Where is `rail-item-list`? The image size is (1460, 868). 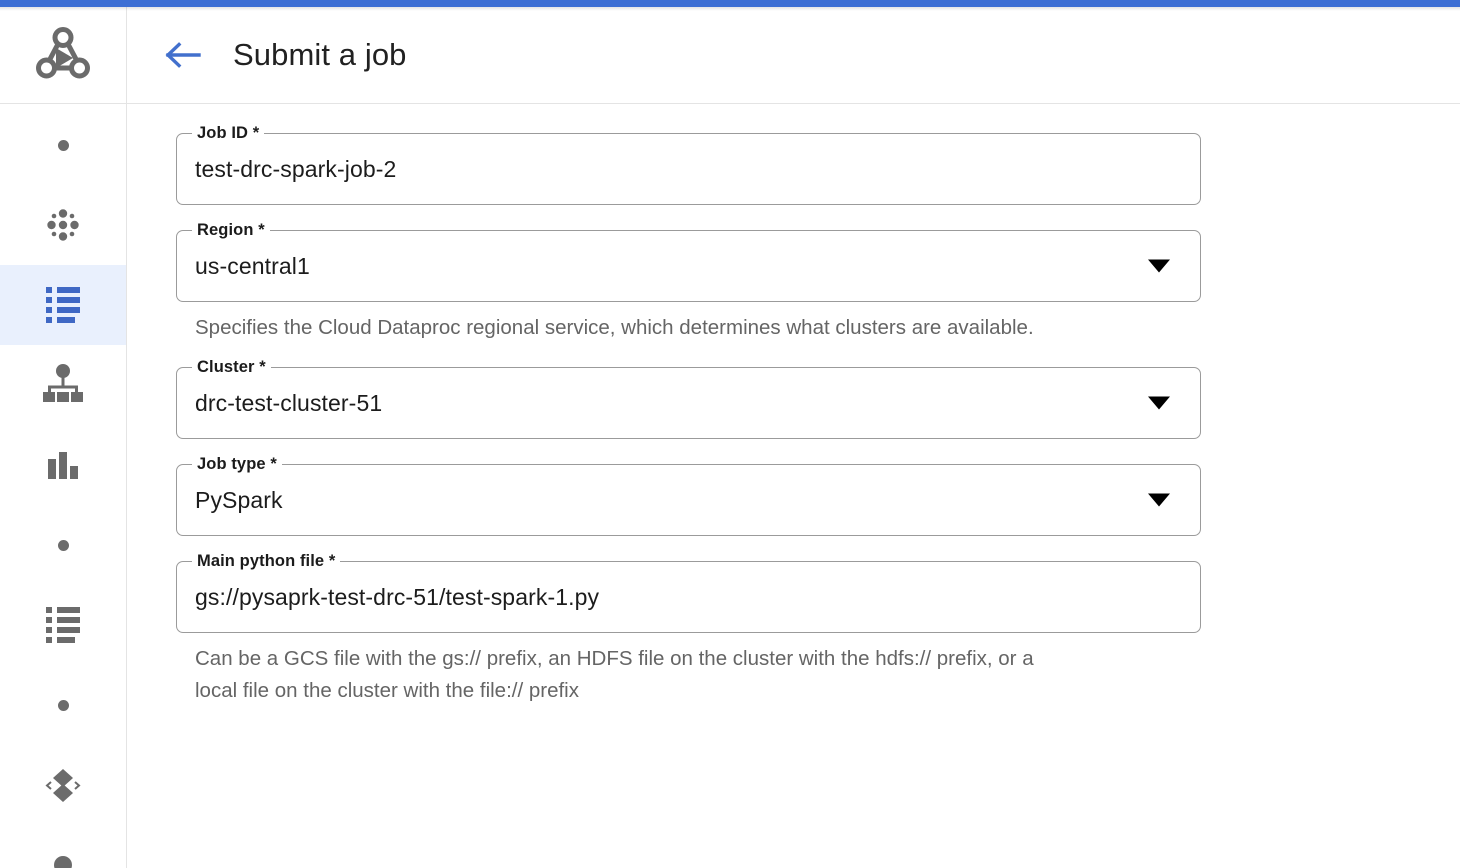 rail-item-list is located at coordinates (63, 486).